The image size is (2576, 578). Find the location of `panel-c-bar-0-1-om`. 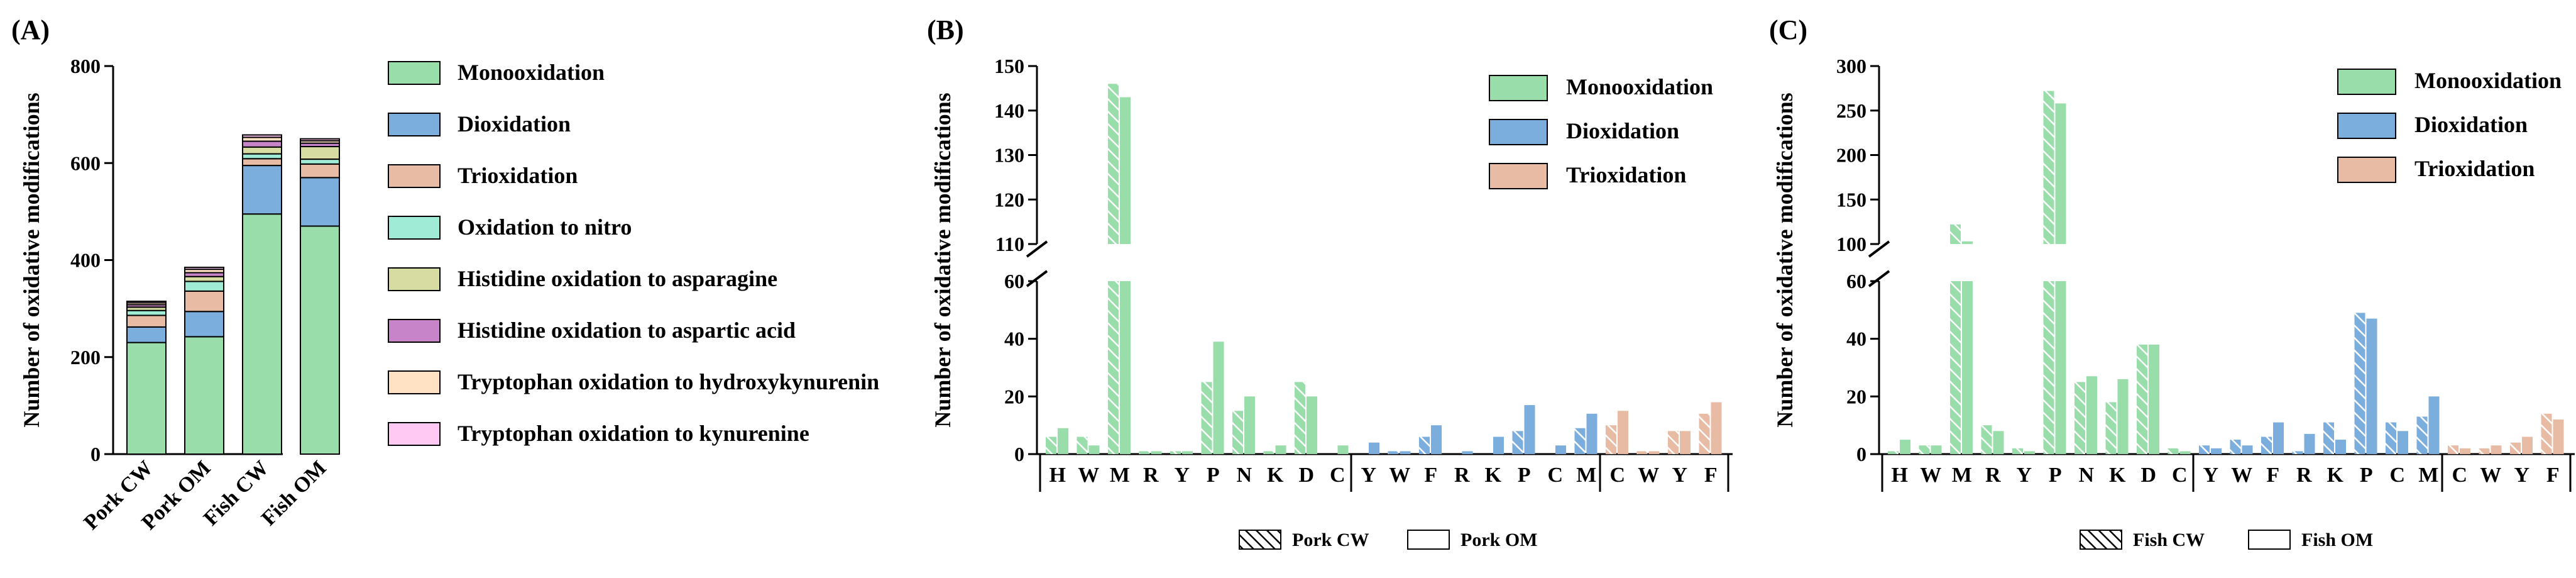

panel-c-bar-0-1-om is located at coordinates (1936, 449).